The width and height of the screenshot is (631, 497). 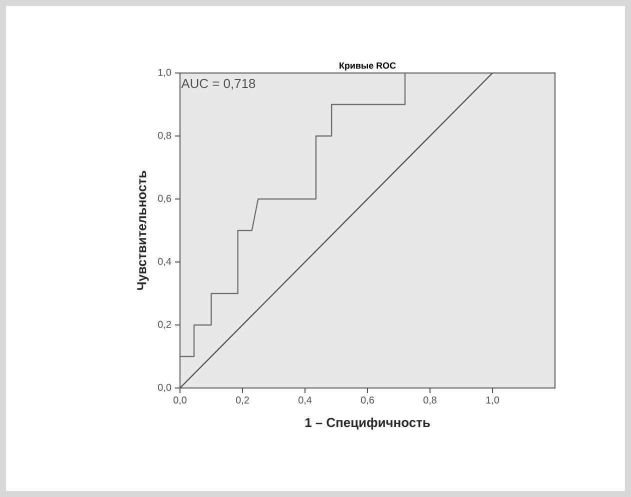 What do you see at coordinates (165, 136) in the screenshot?
I see `y-tick-label: 0,8` at bounding box center [165, 136].